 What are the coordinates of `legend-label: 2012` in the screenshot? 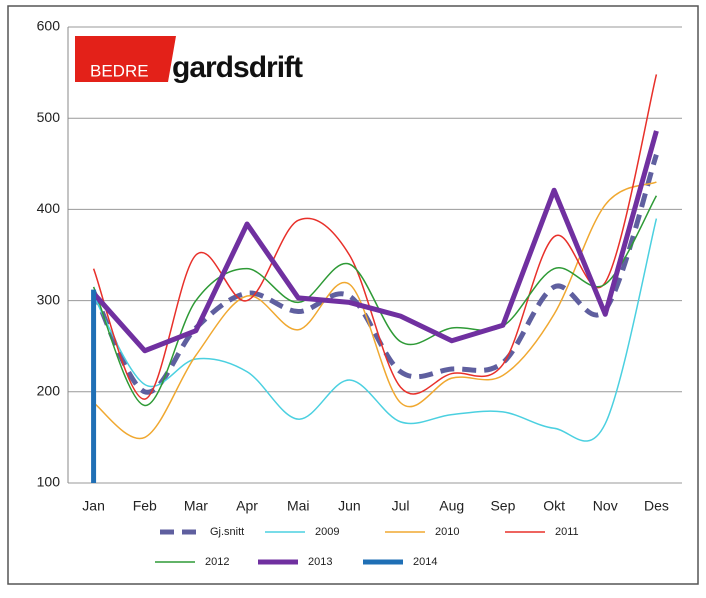 It's located at (217, 562).